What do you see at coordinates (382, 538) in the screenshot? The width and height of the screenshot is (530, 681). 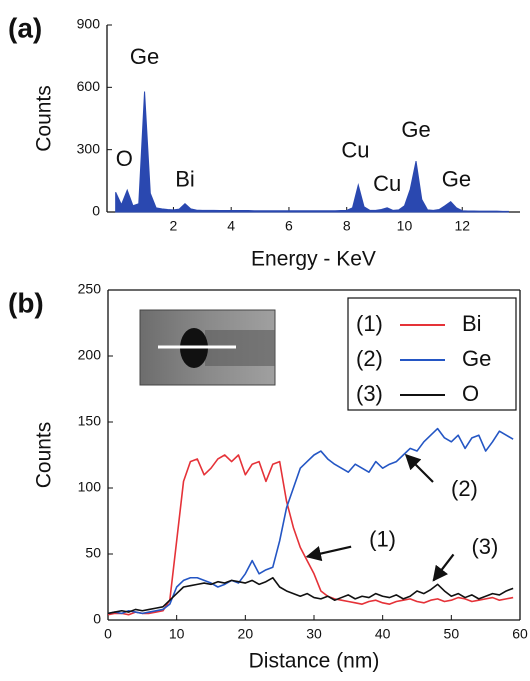 I see `annotation-label: (1)` at bounding box center [382, 538].